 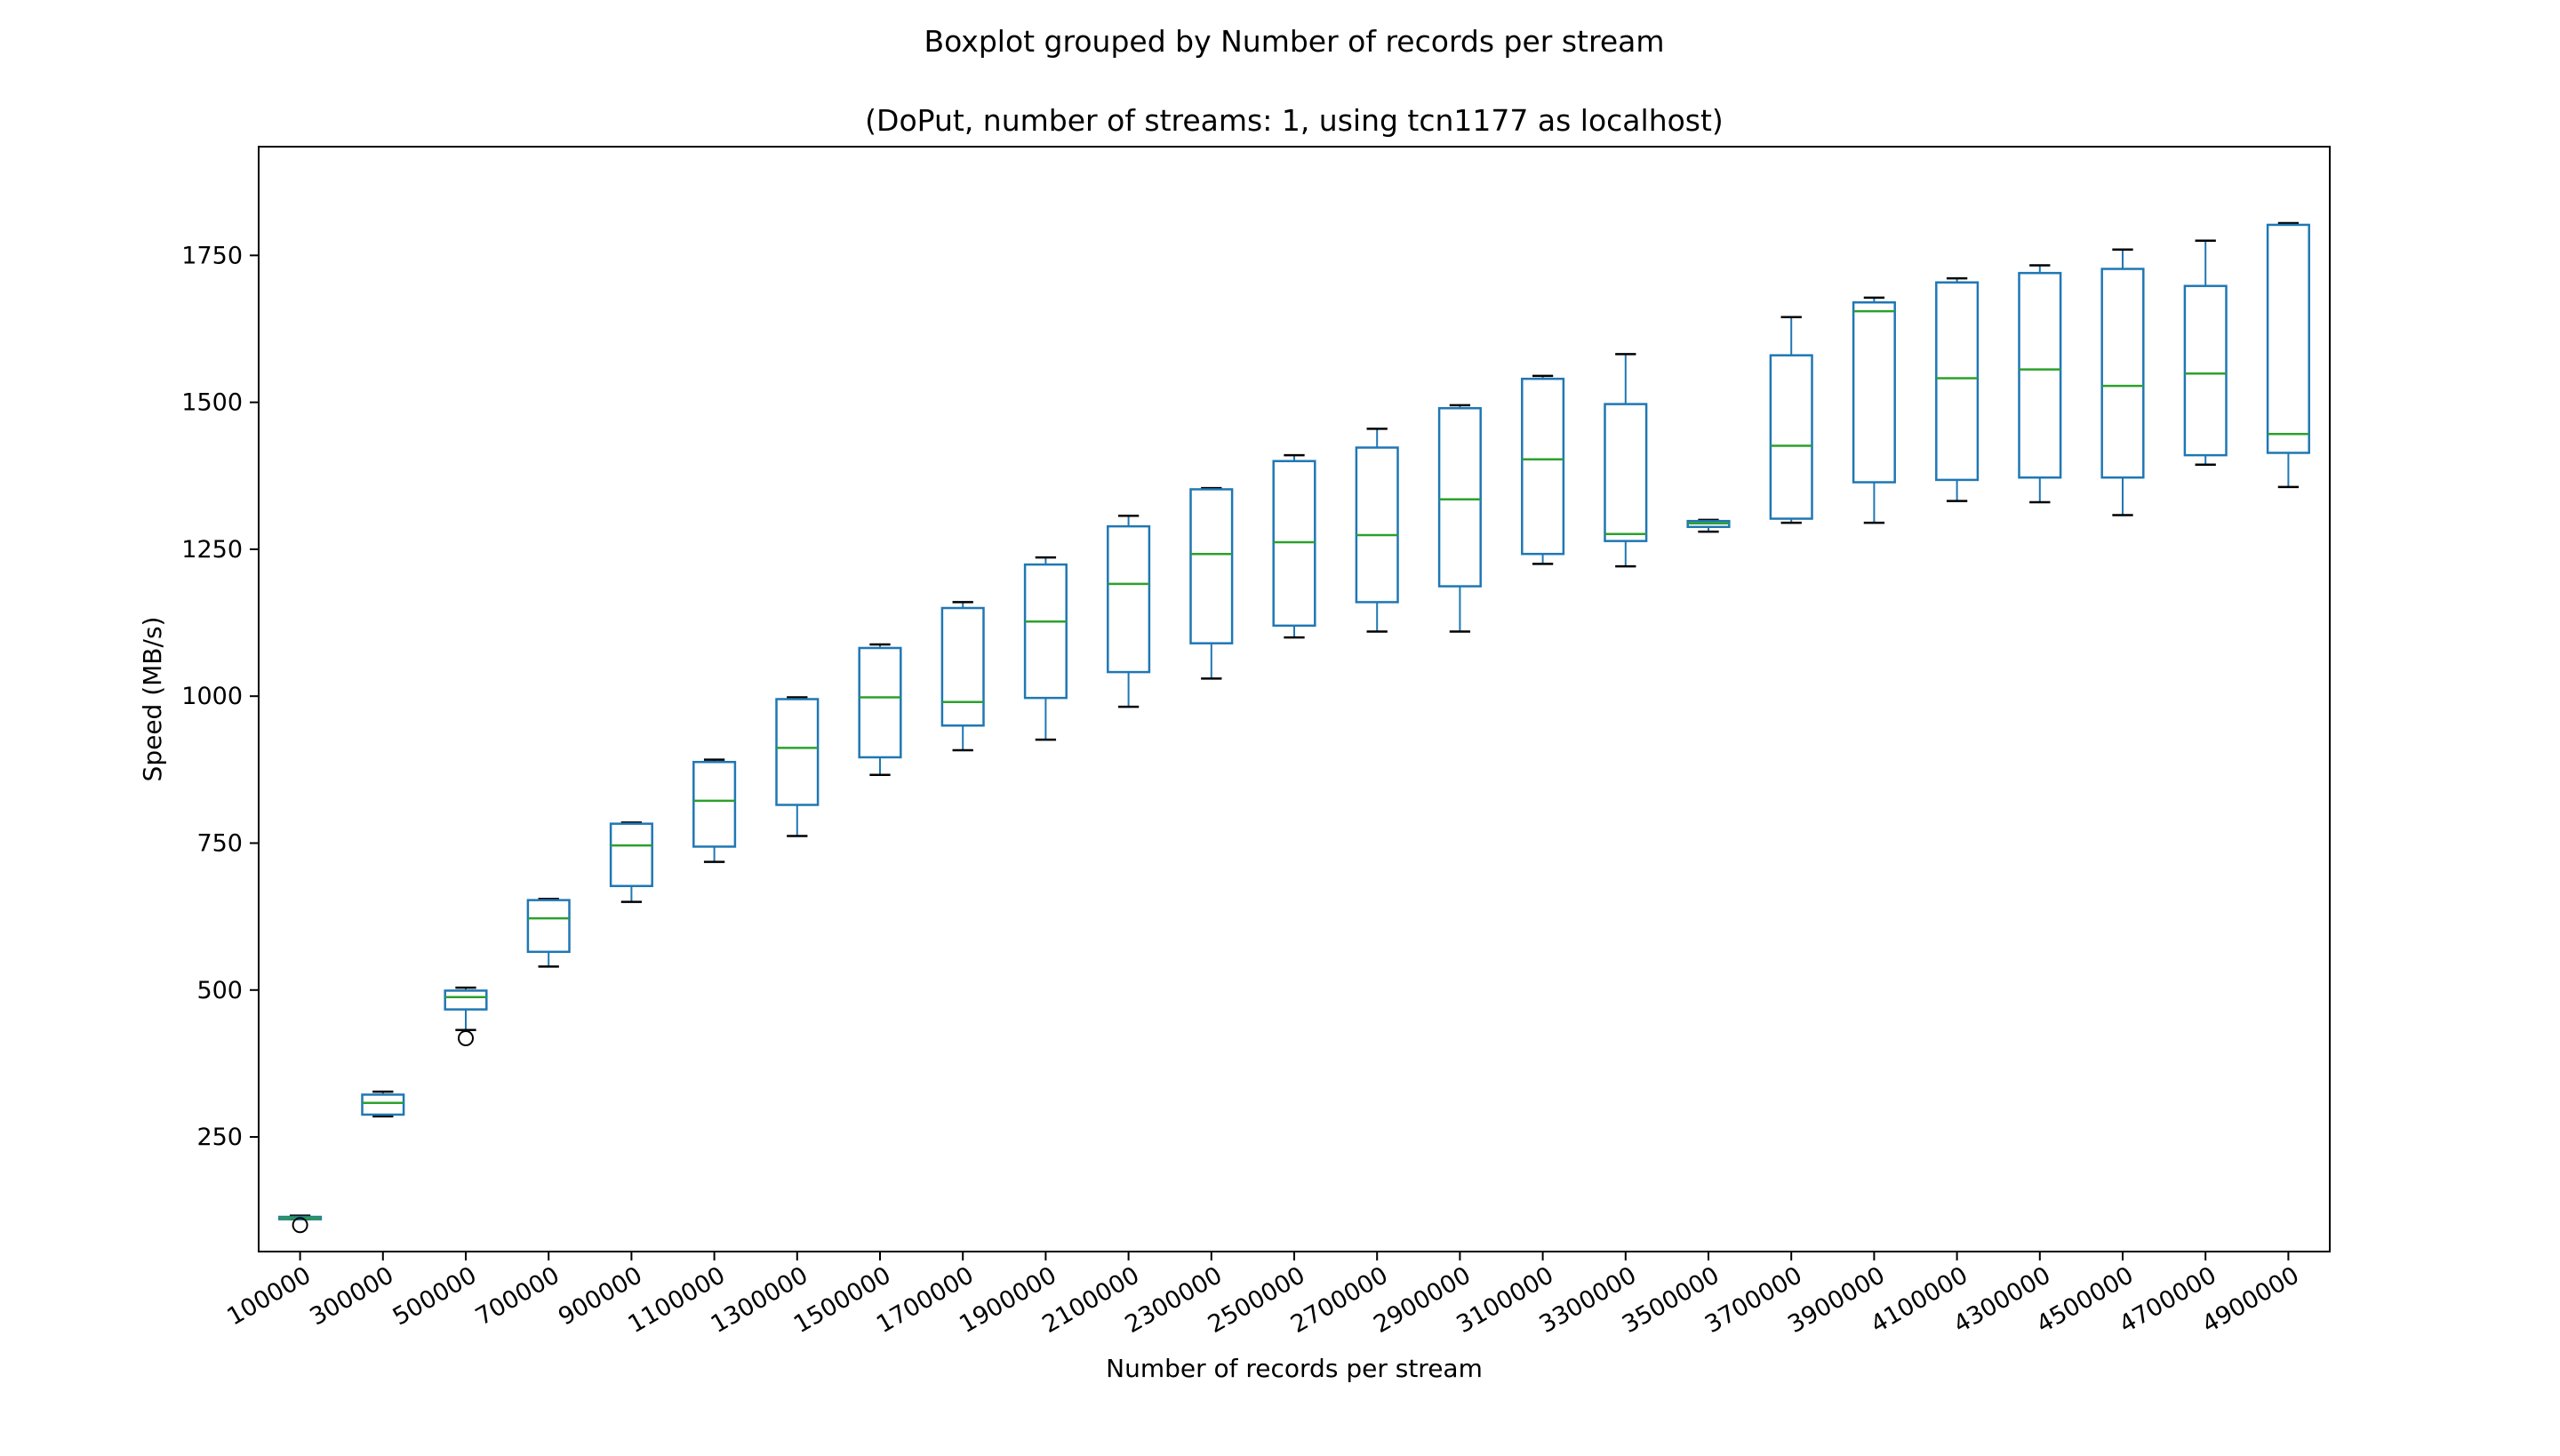 What do you see at coordinates (212, 255) in the screenshot?
I see `y-tick-label: 1750` at bounding box center [212, 255].